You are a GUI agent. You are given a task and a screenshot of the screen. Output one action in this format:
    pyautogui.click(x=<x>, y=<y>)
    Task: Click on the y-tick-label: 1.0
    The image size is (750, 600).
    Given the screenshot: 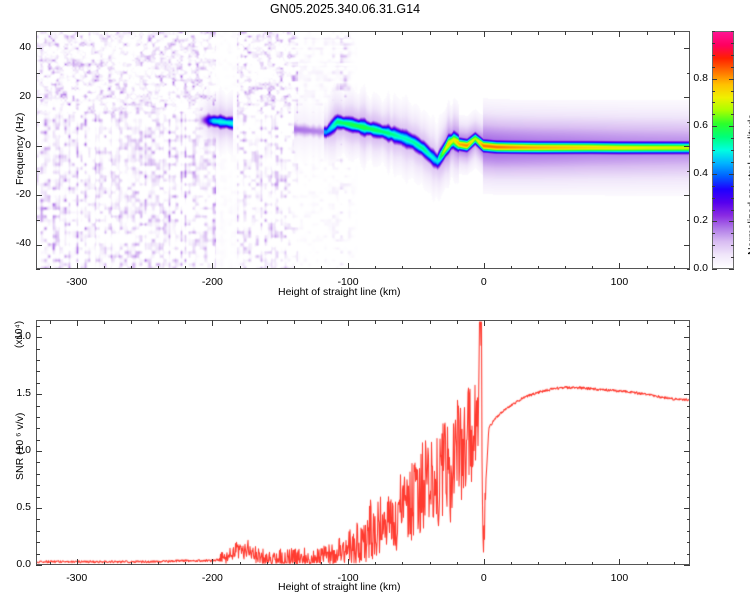 What is the action you would take?
    pyautogui.click(x=23, y=450)
    